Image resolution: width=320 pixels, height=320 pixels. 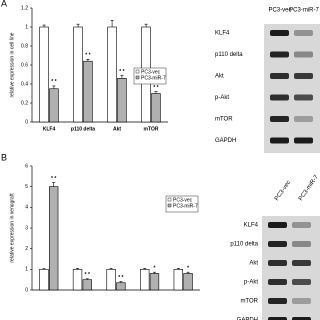 I want to click on y-axis-label: relative expression in xenograft, so click(x=12, y=228).